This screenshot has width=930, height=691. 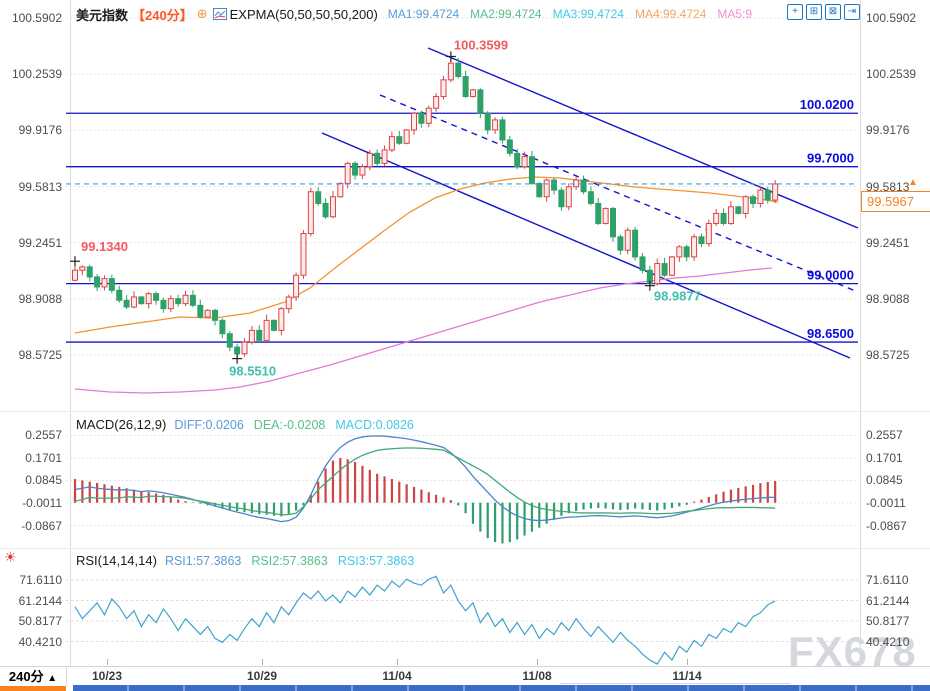 What do you see at coordinates (219, 14) in the screenshot?
I see `expma-chart-icon` at bounding box center [219, 14].